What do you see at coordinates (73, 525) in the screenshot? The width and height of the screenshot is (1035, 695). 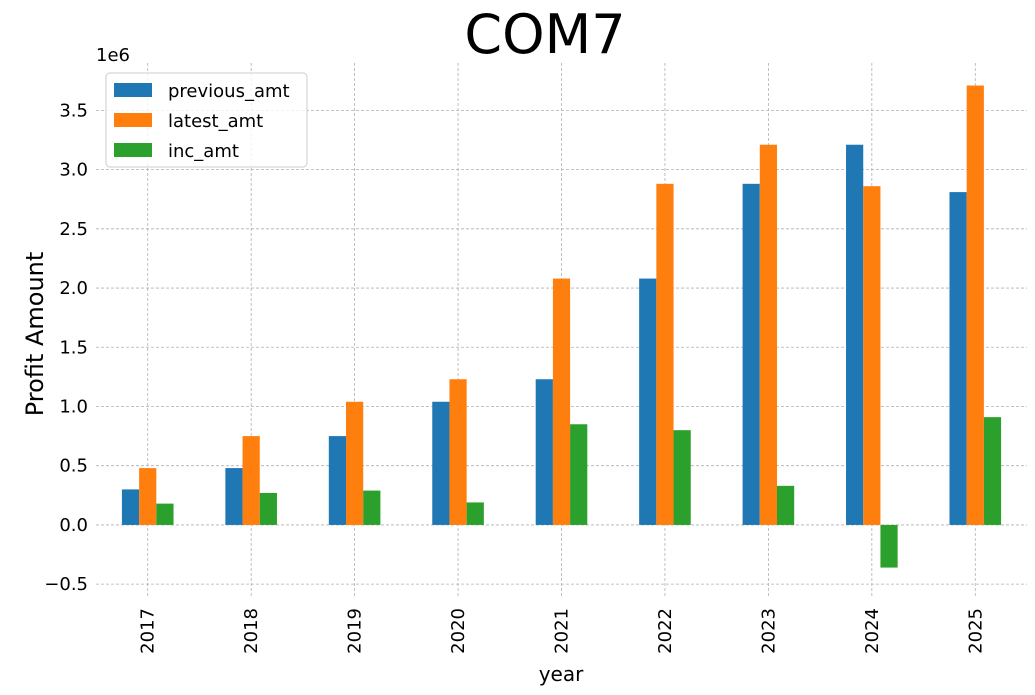 I see `y-tick-label: 0.0` at bounding box center [73, 525].